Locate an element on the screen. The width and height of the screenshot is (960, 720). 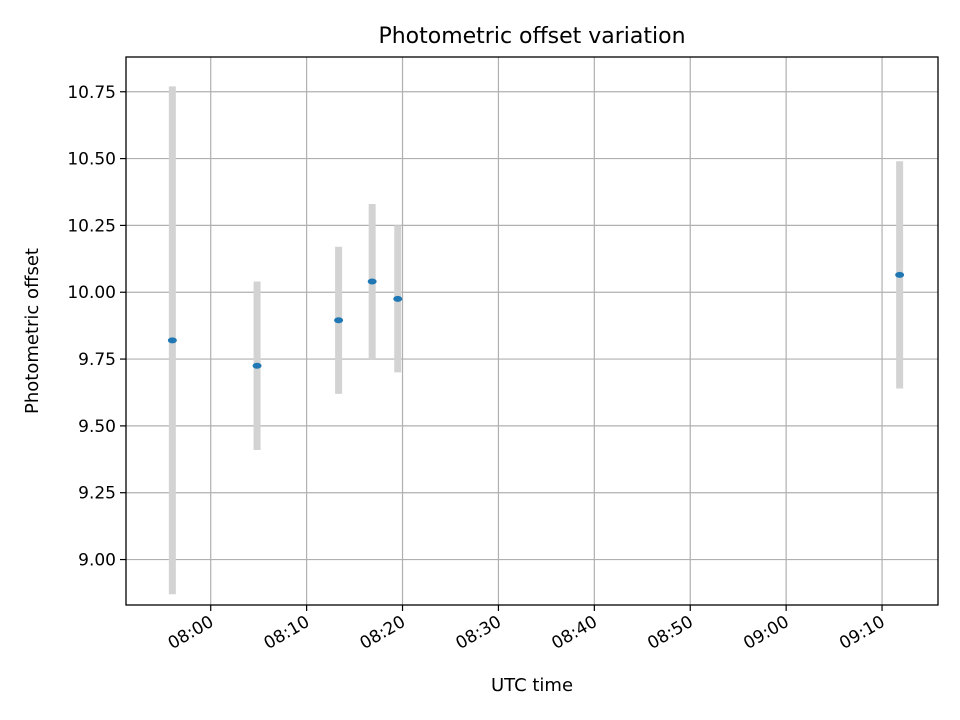
x-tick-label: 09:00 is located at coordinates (766, 633).